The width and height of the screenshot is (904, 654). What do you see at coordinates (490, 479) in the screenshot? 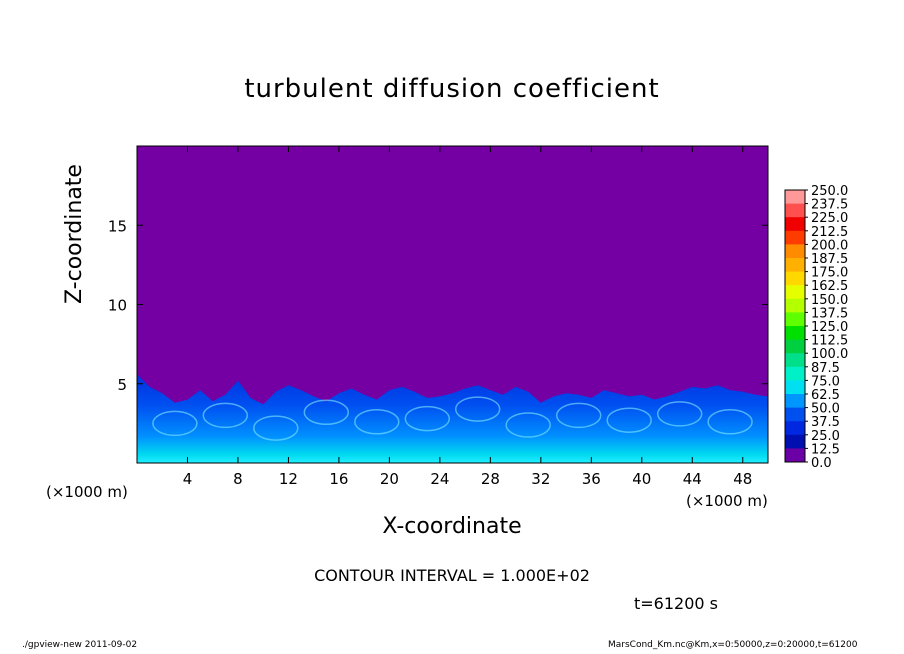
I see `x-tick-label: 28` at bounding box center [490, 479].